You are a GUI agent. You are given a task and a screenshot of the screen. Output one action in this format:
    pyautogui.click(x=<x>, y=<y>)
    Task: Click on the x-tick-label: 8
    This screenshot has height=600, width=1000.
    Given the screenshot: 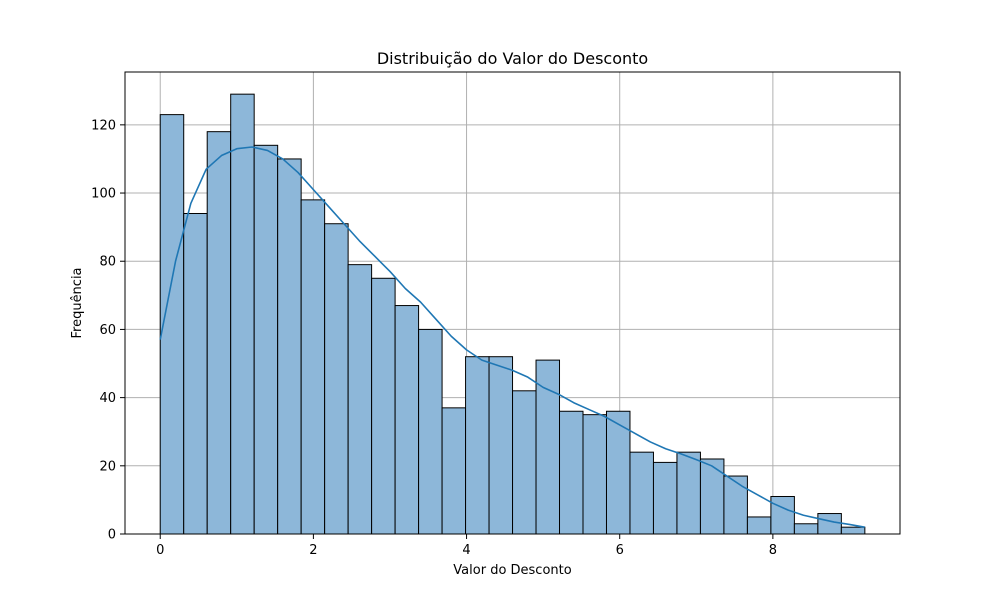 What is the action you would take?
    pyautogui.click(x=773, y=550)
    